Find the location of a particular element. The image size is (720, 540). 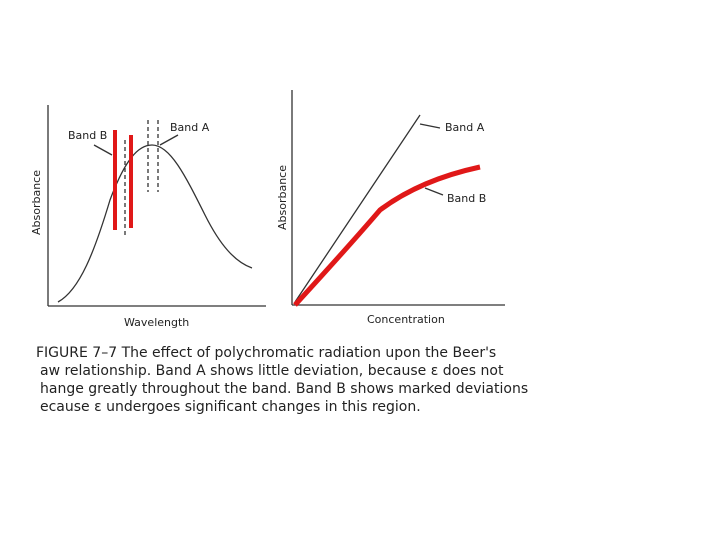

right-plot is located at coordinates (398, 198).